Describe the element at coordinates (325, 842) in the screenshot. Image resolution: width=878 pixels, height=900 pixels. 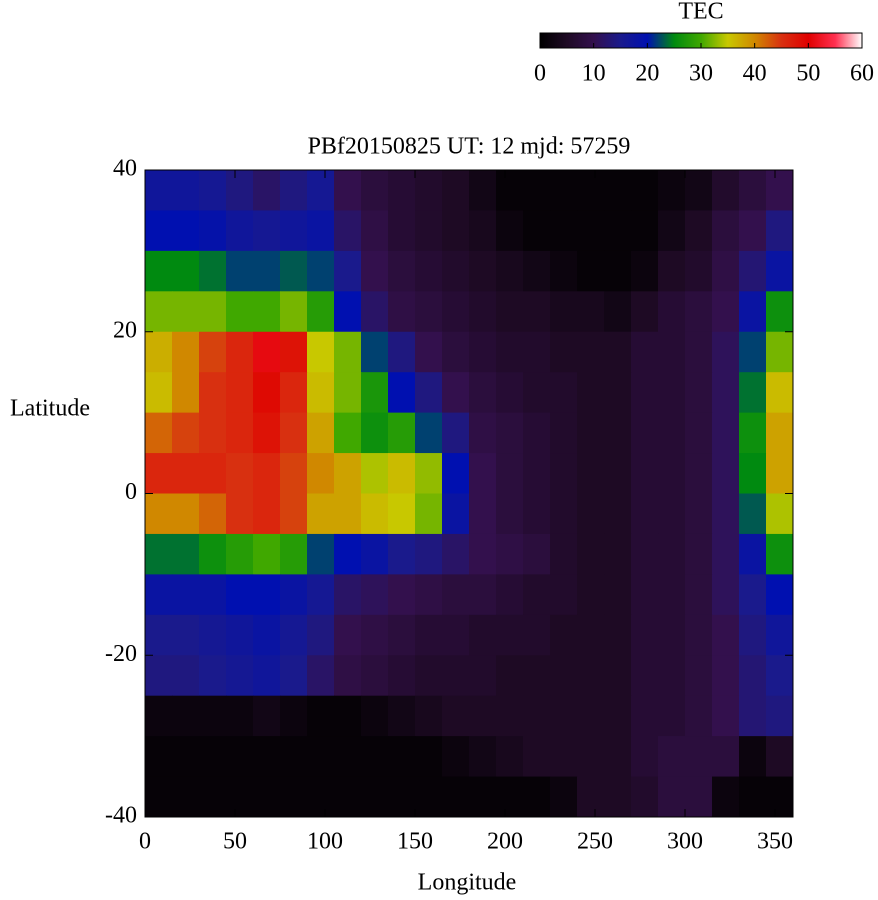
I see `x-tick-label: 100` at that location.